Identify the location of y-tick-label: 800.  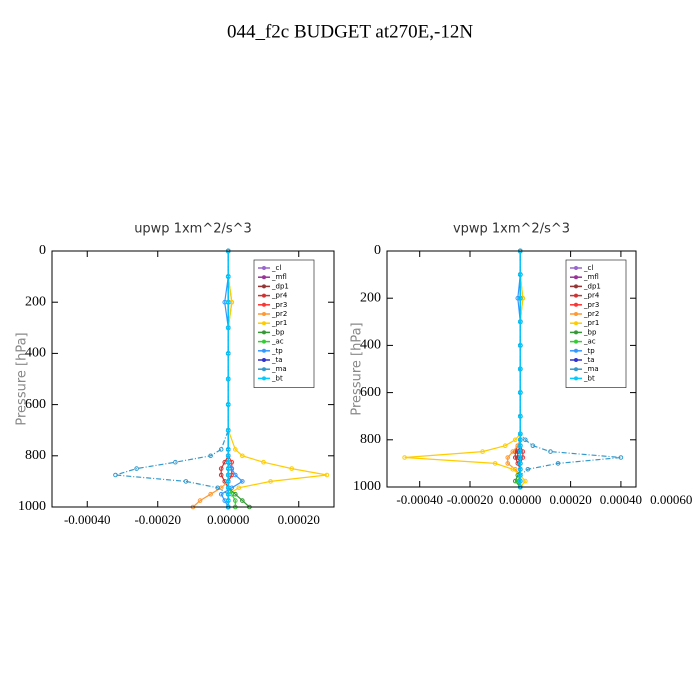
(35, 455).